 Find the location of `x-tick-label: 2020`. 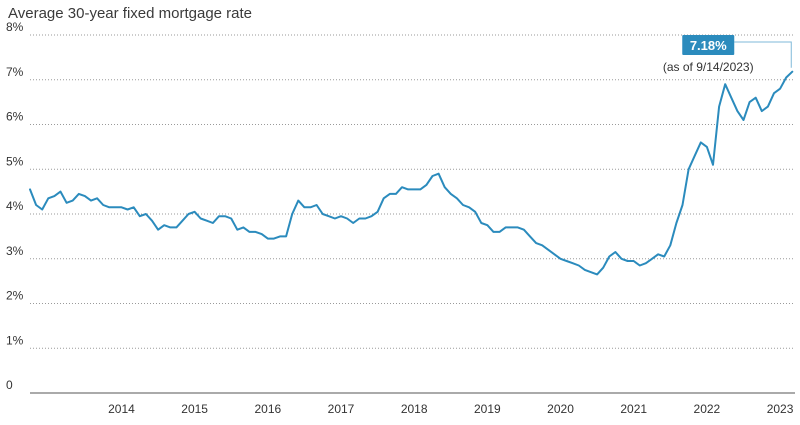

x-tick-label: 2020 is located at coordinates (560, 409).